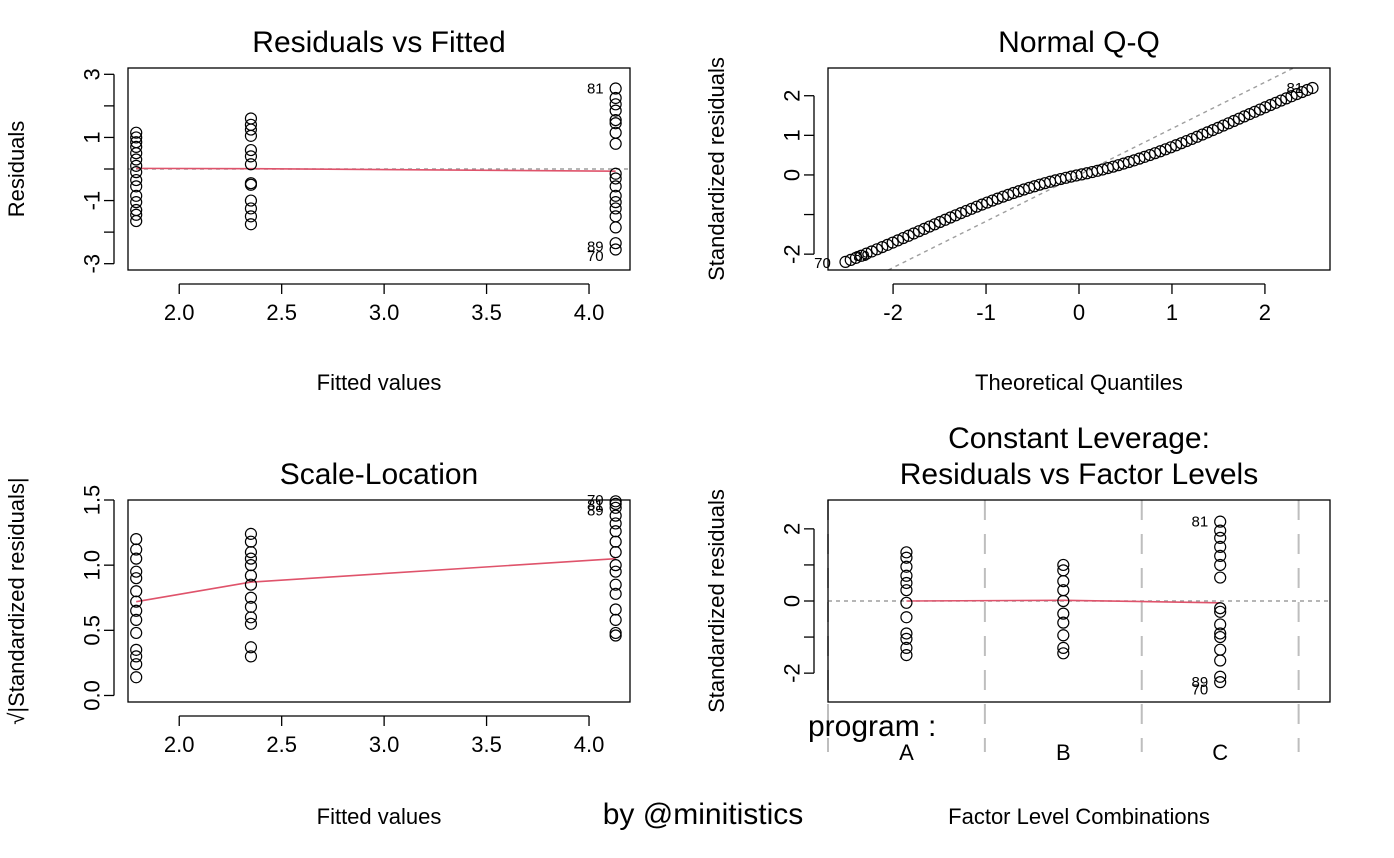  Describe the element at coordinates (792, 601) in the screenshot. I see `y-tick-label: 0` at that location.